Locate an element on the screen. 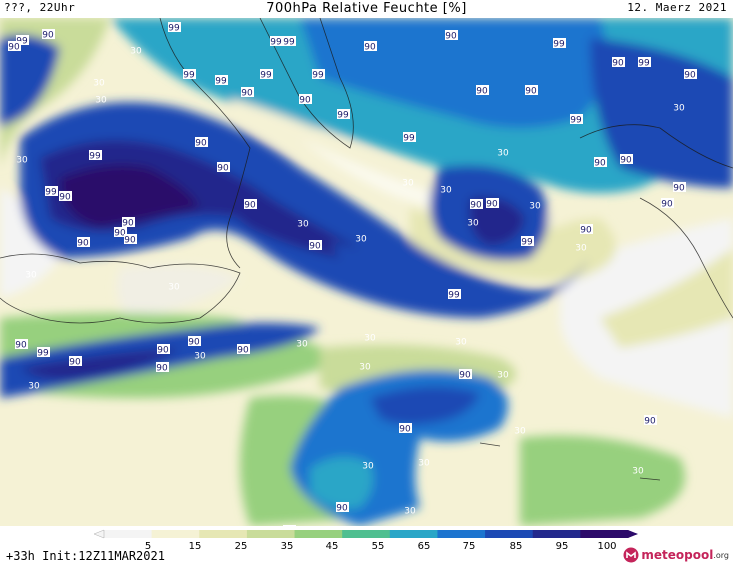 The width and height of the screenshot is (733, 566). brand-logo: meteopool .org is located at coordinates (676, 555).